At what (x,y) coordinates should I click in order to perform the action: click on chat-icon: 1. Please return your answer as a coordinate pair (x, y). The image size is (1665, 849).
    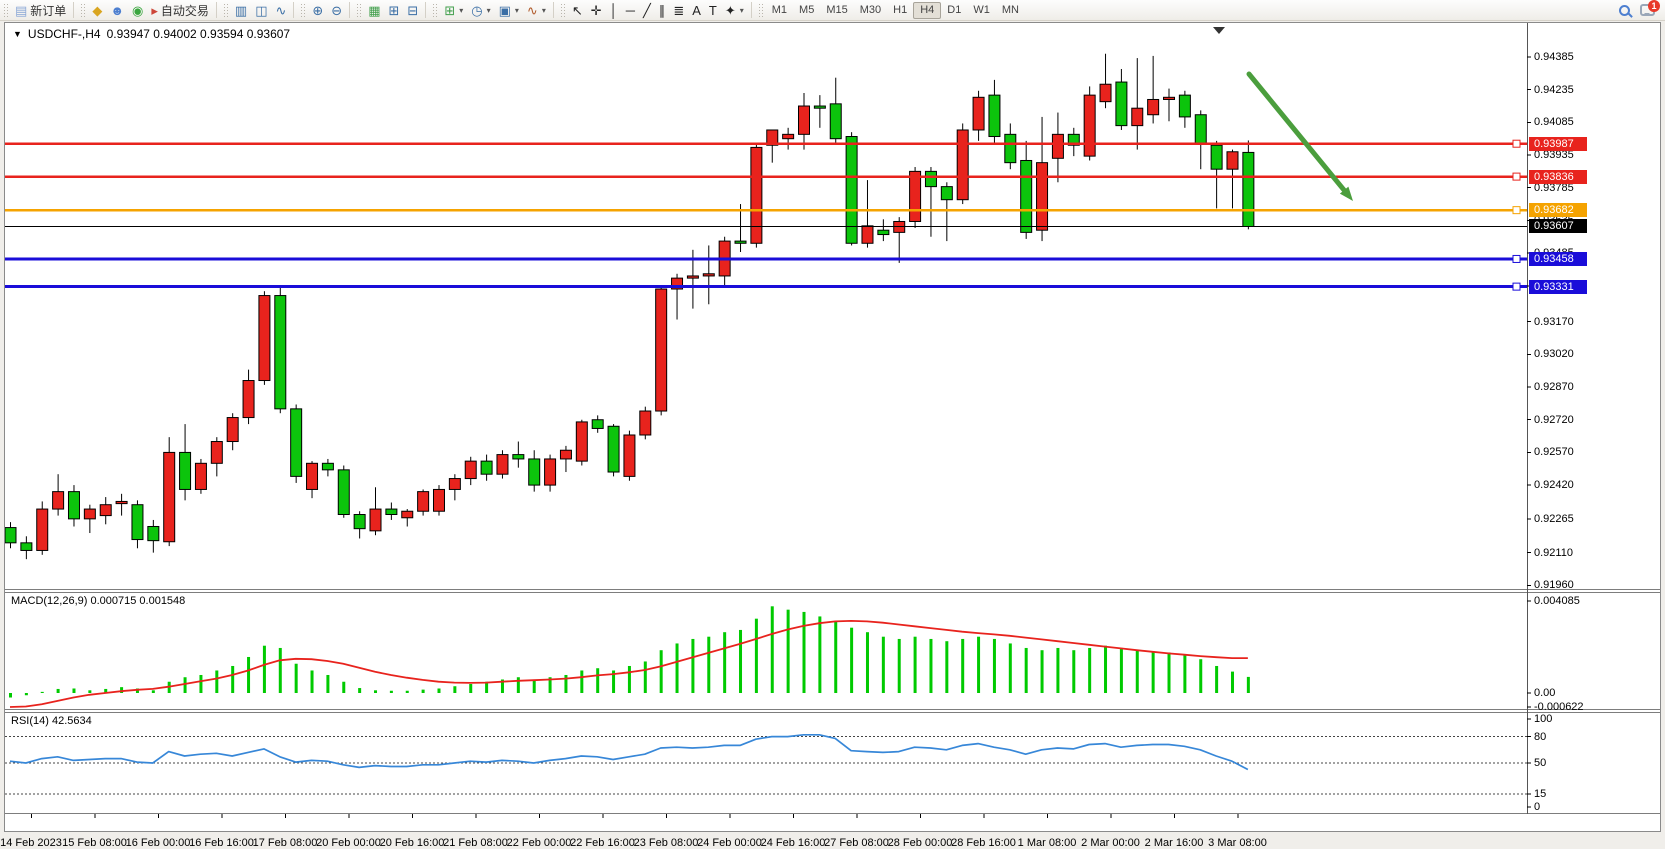
    Looking at the image, I should click on (1650, 8).